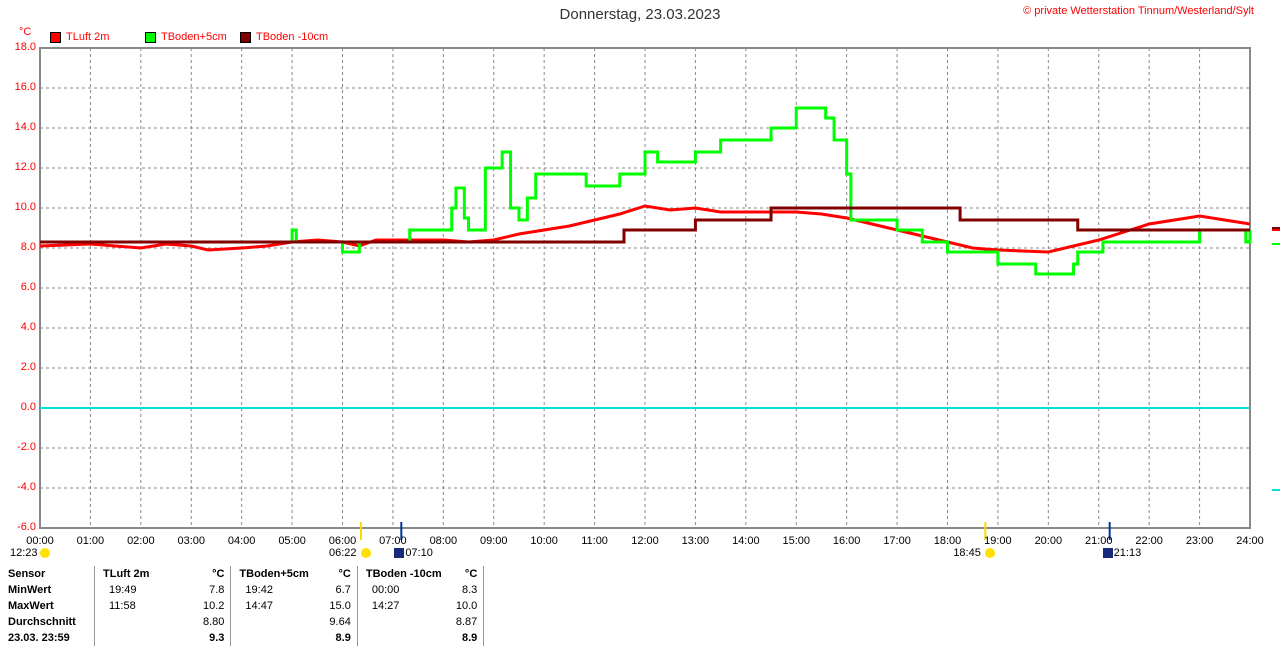 The image size is (1280, 646). Describe the element at coordinates (274, 574) in the screenshot. I see `table-cell: TBoden+5cm` at that location.